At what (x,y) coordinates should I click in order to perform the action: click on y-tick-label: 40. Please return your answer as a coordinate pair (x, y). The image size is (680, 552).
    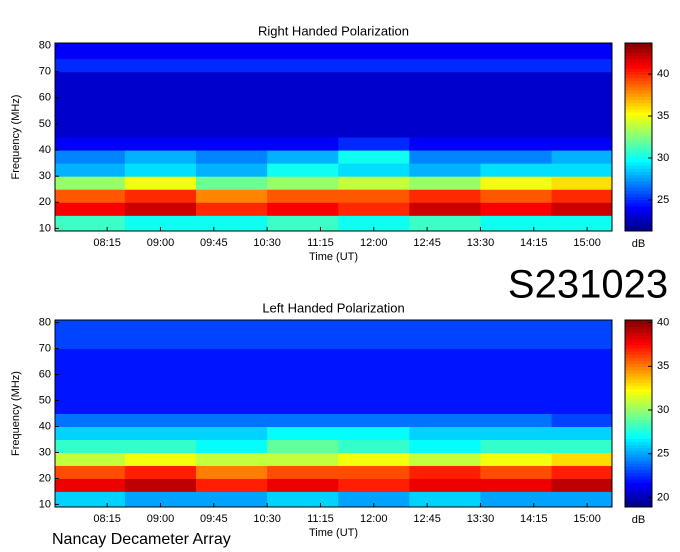
    Looking at the image, I should click on (45, 426).